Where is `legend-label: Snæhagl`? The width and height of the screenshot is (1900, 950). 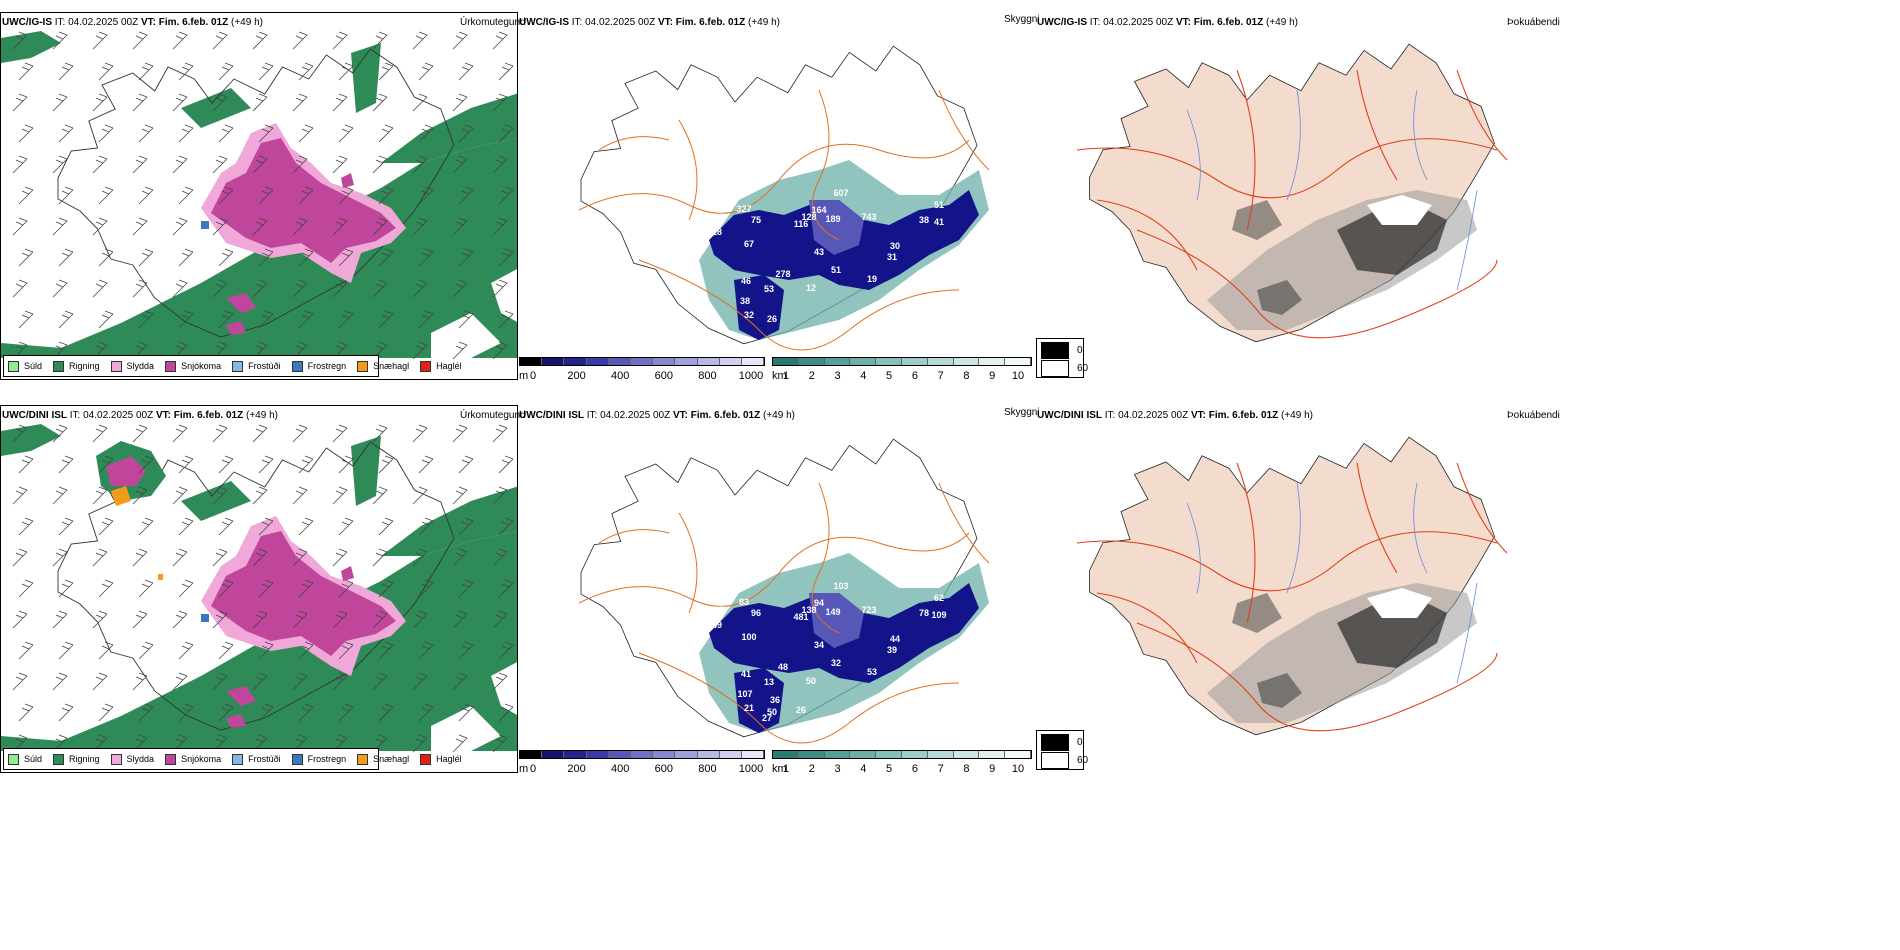
legend-label: Snæhagl is located at coordinates (391, 366).